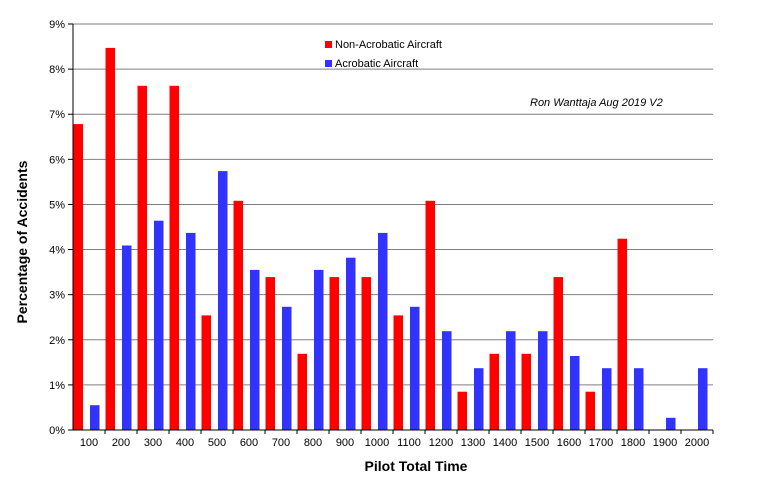 The width and height of the screenshot is (768, 487). What do you see at coordinates (328, 63) in the screenshot?
I see `legend-swatch-acrobatic` at bounding box center [328, 63].